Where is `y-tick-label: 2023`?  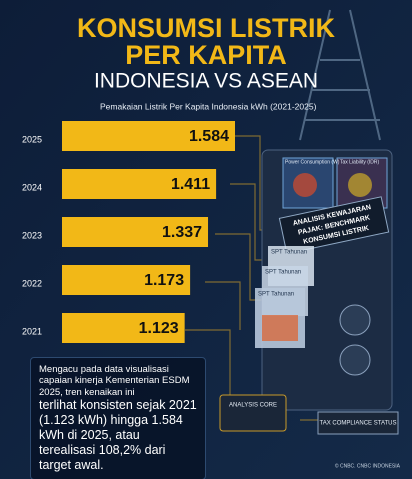
y-tick-label: 2023 is located at coordinates (32, 235).